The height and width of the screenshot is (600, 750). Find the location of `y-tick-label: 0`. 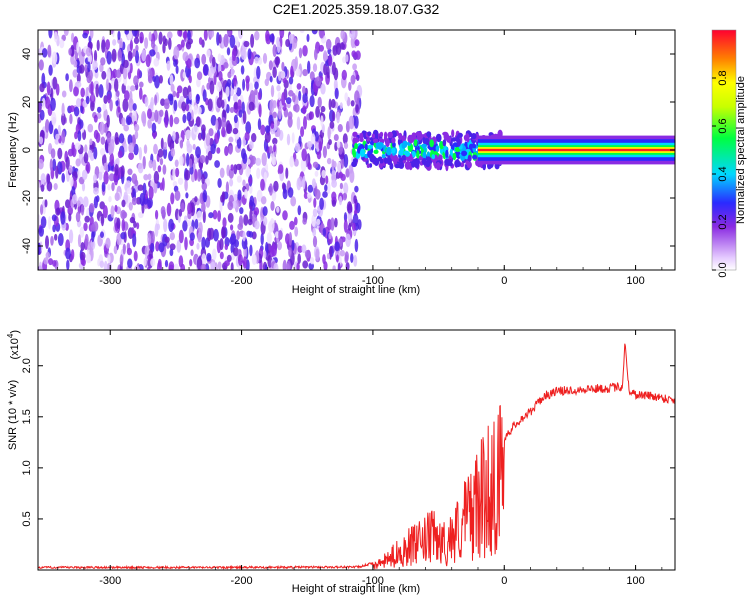

y-tick-label: 0 is located at coordinates (27, 150).